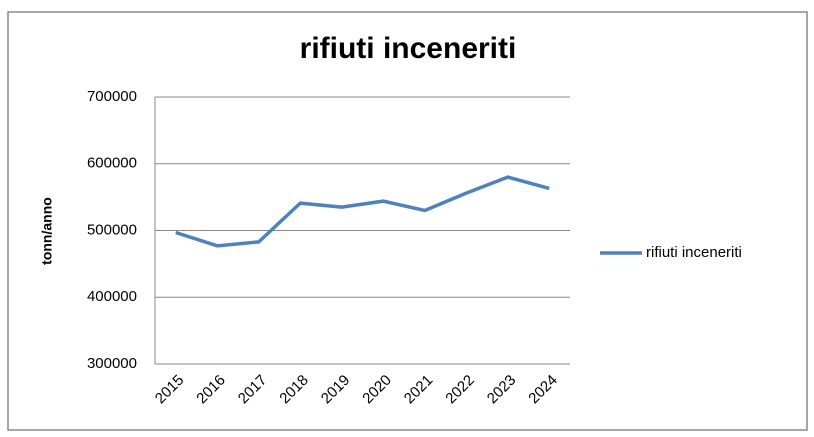 The height and width of the screenshot is (437, 814). What do you see at coordinates (408, 48) in the screenshot?
I see `chart-title: rifiuti inceneriti` at bounding box center [408, 48].